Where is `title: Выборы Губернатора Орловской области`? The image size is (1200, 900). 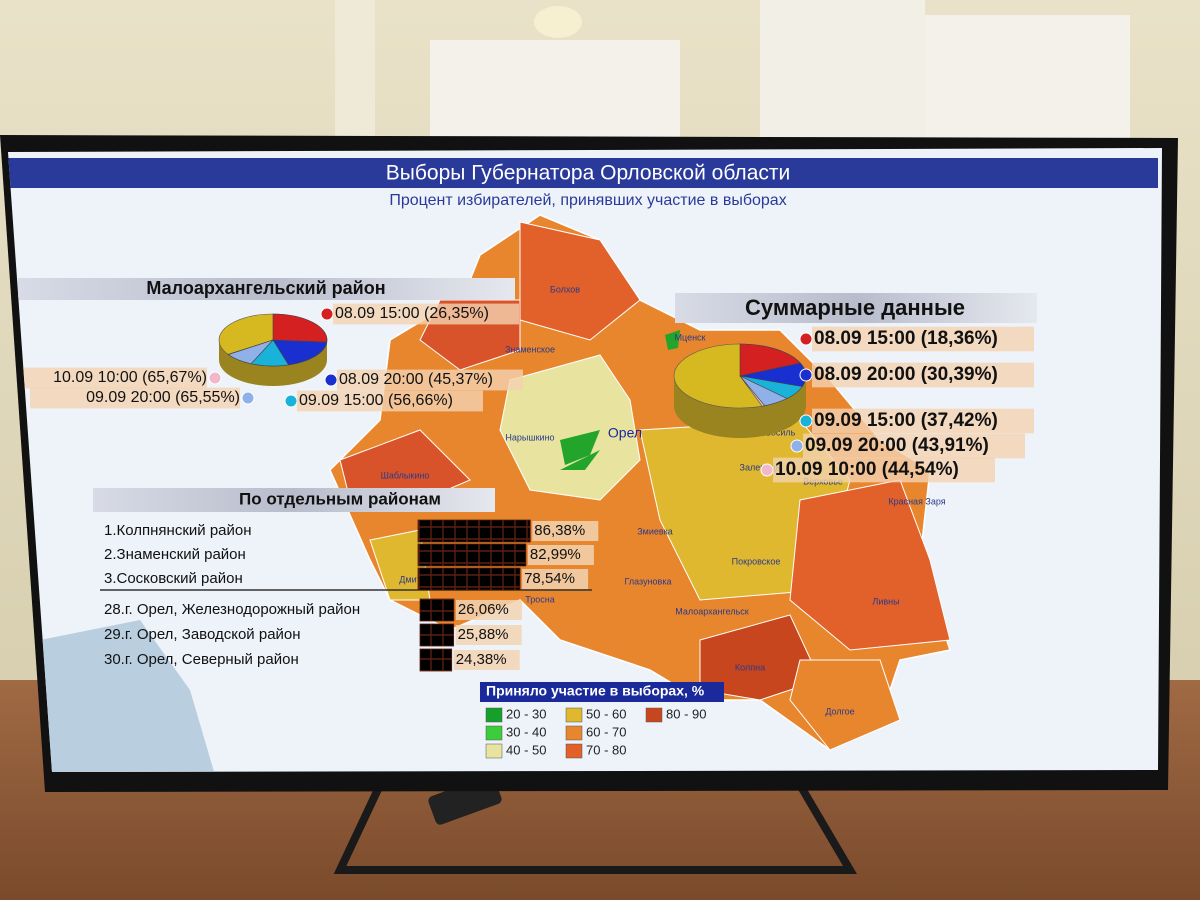
title: Выборы Губернатора Орловской области is located at coordinates (588, 173).